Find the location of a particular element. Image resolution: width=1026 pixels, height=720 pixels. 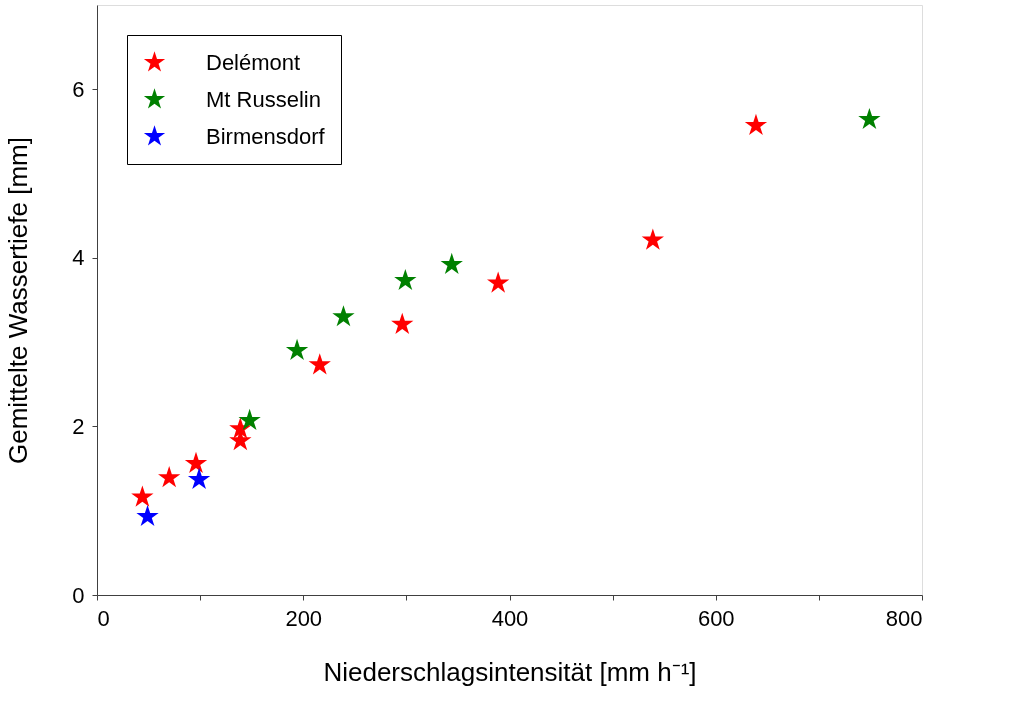

x-tick-label: 0 is located at coordinates (103, 618).